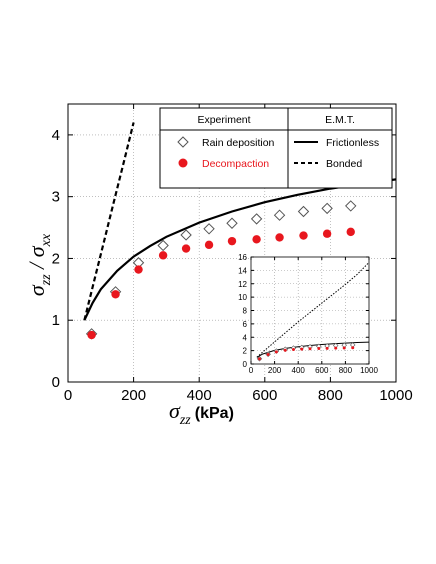  Describe the element at coordinates (235, 164) in the screenshot. I see `legend-label-decompaction: Decompaction` at that location.